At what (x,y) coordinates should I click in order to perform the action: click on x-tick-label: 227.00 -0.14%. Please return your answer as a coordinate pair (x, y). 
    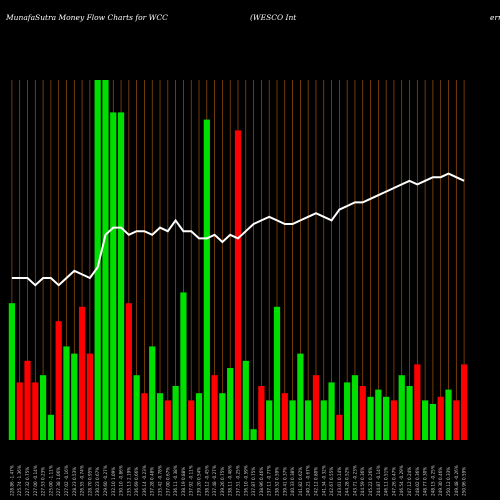
    Looking at the image, I should click on (35, 480).